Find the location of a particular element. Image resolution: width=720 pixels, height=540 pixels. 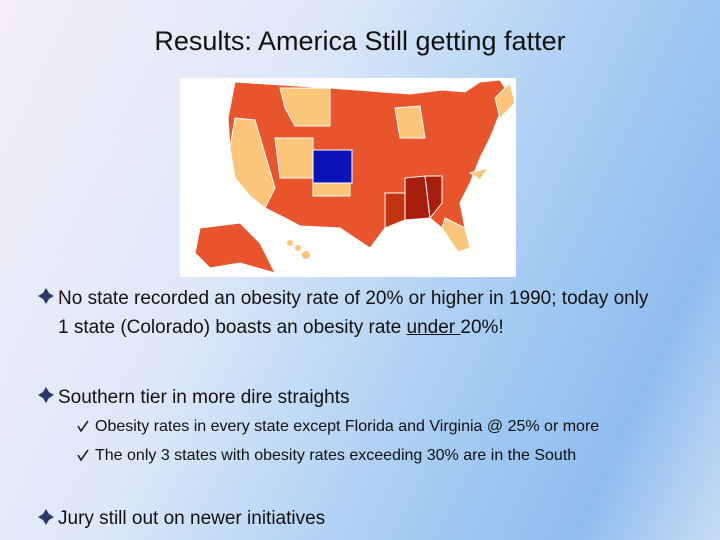

bullet-text: Southern tier in more dire straights is located at coordinates (204, 397).